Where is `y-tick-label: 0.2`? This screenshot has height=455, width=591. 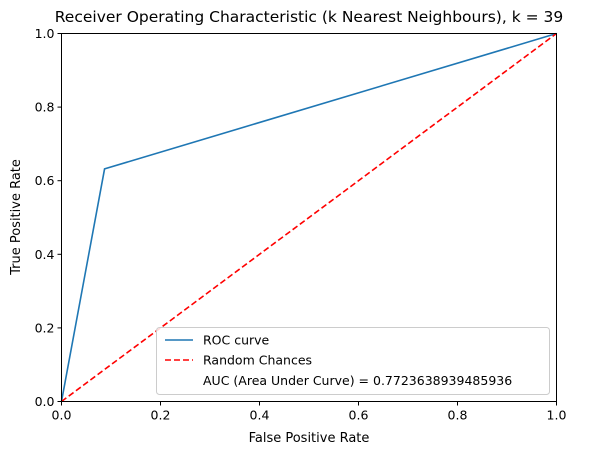
y-tick-label: 0.2 is located at coordinates (45, 327).